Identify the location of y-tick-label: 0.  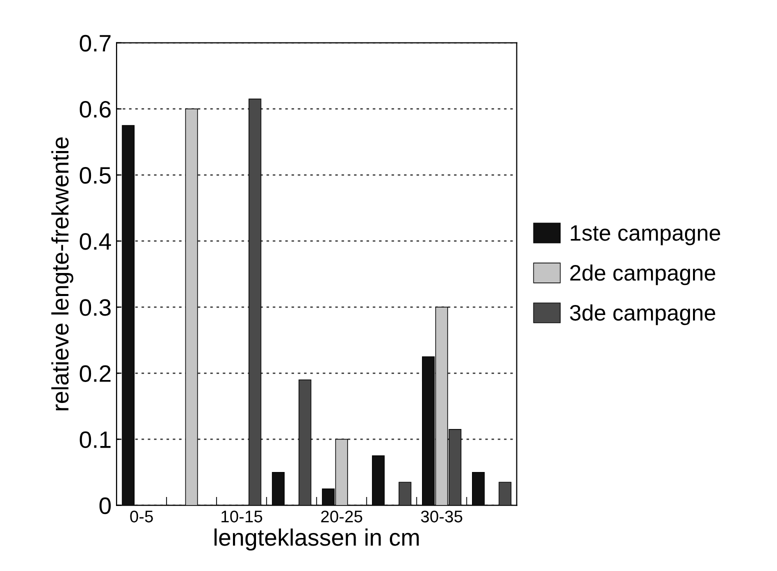
(105, 505).